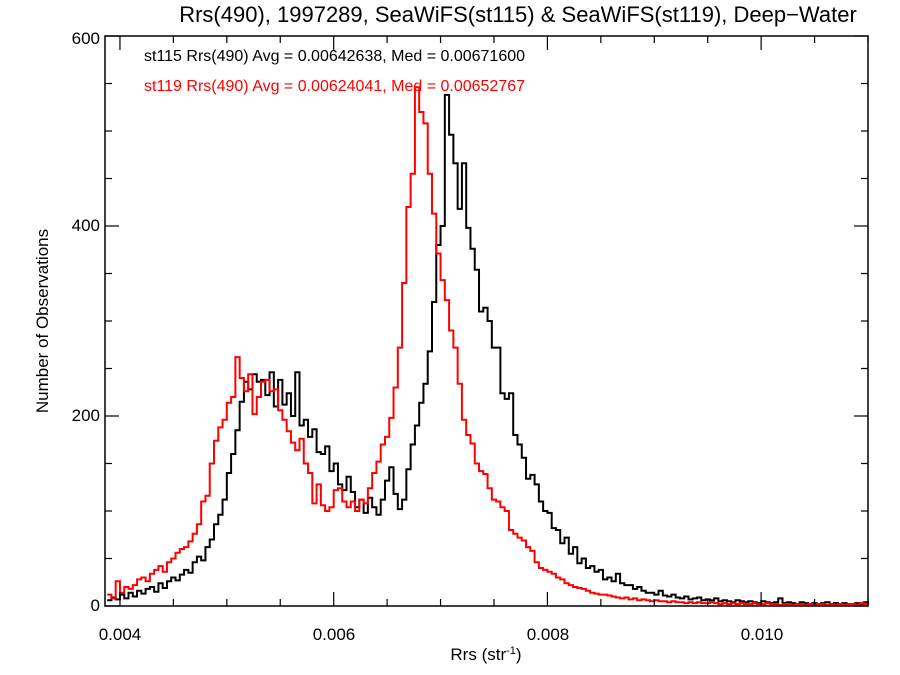 This screenshot has width=900, height=675. What do you see at coordinates (120, 634) in the screenshot?
I see `x-tick-label: 0.004` at bounding box center [120, 634].